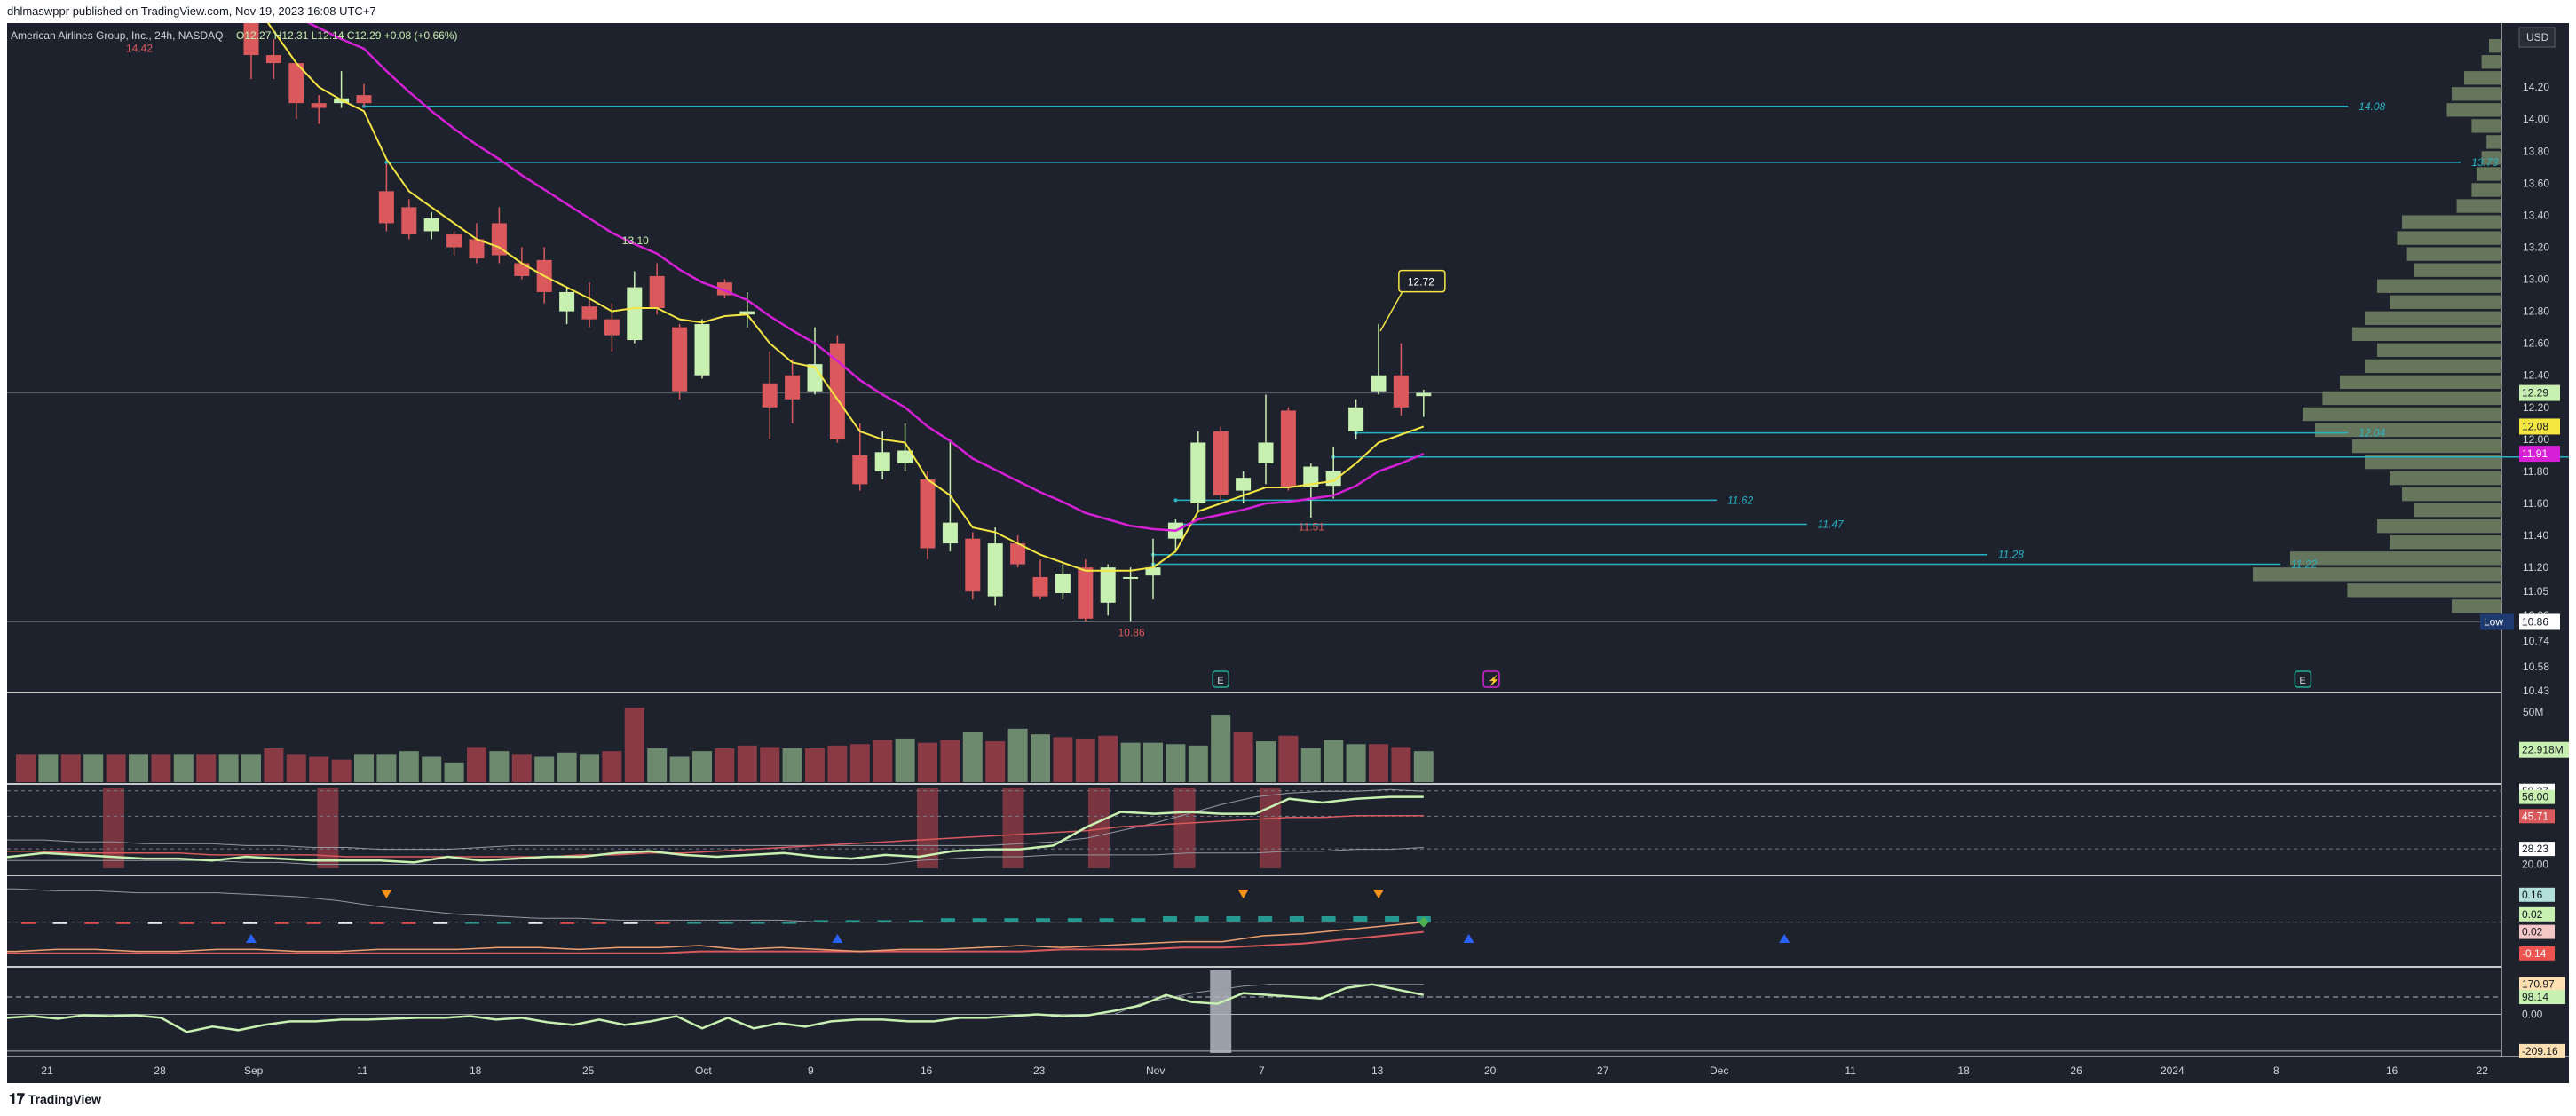  I want to click on rsi-main-line, so click(712, 830).